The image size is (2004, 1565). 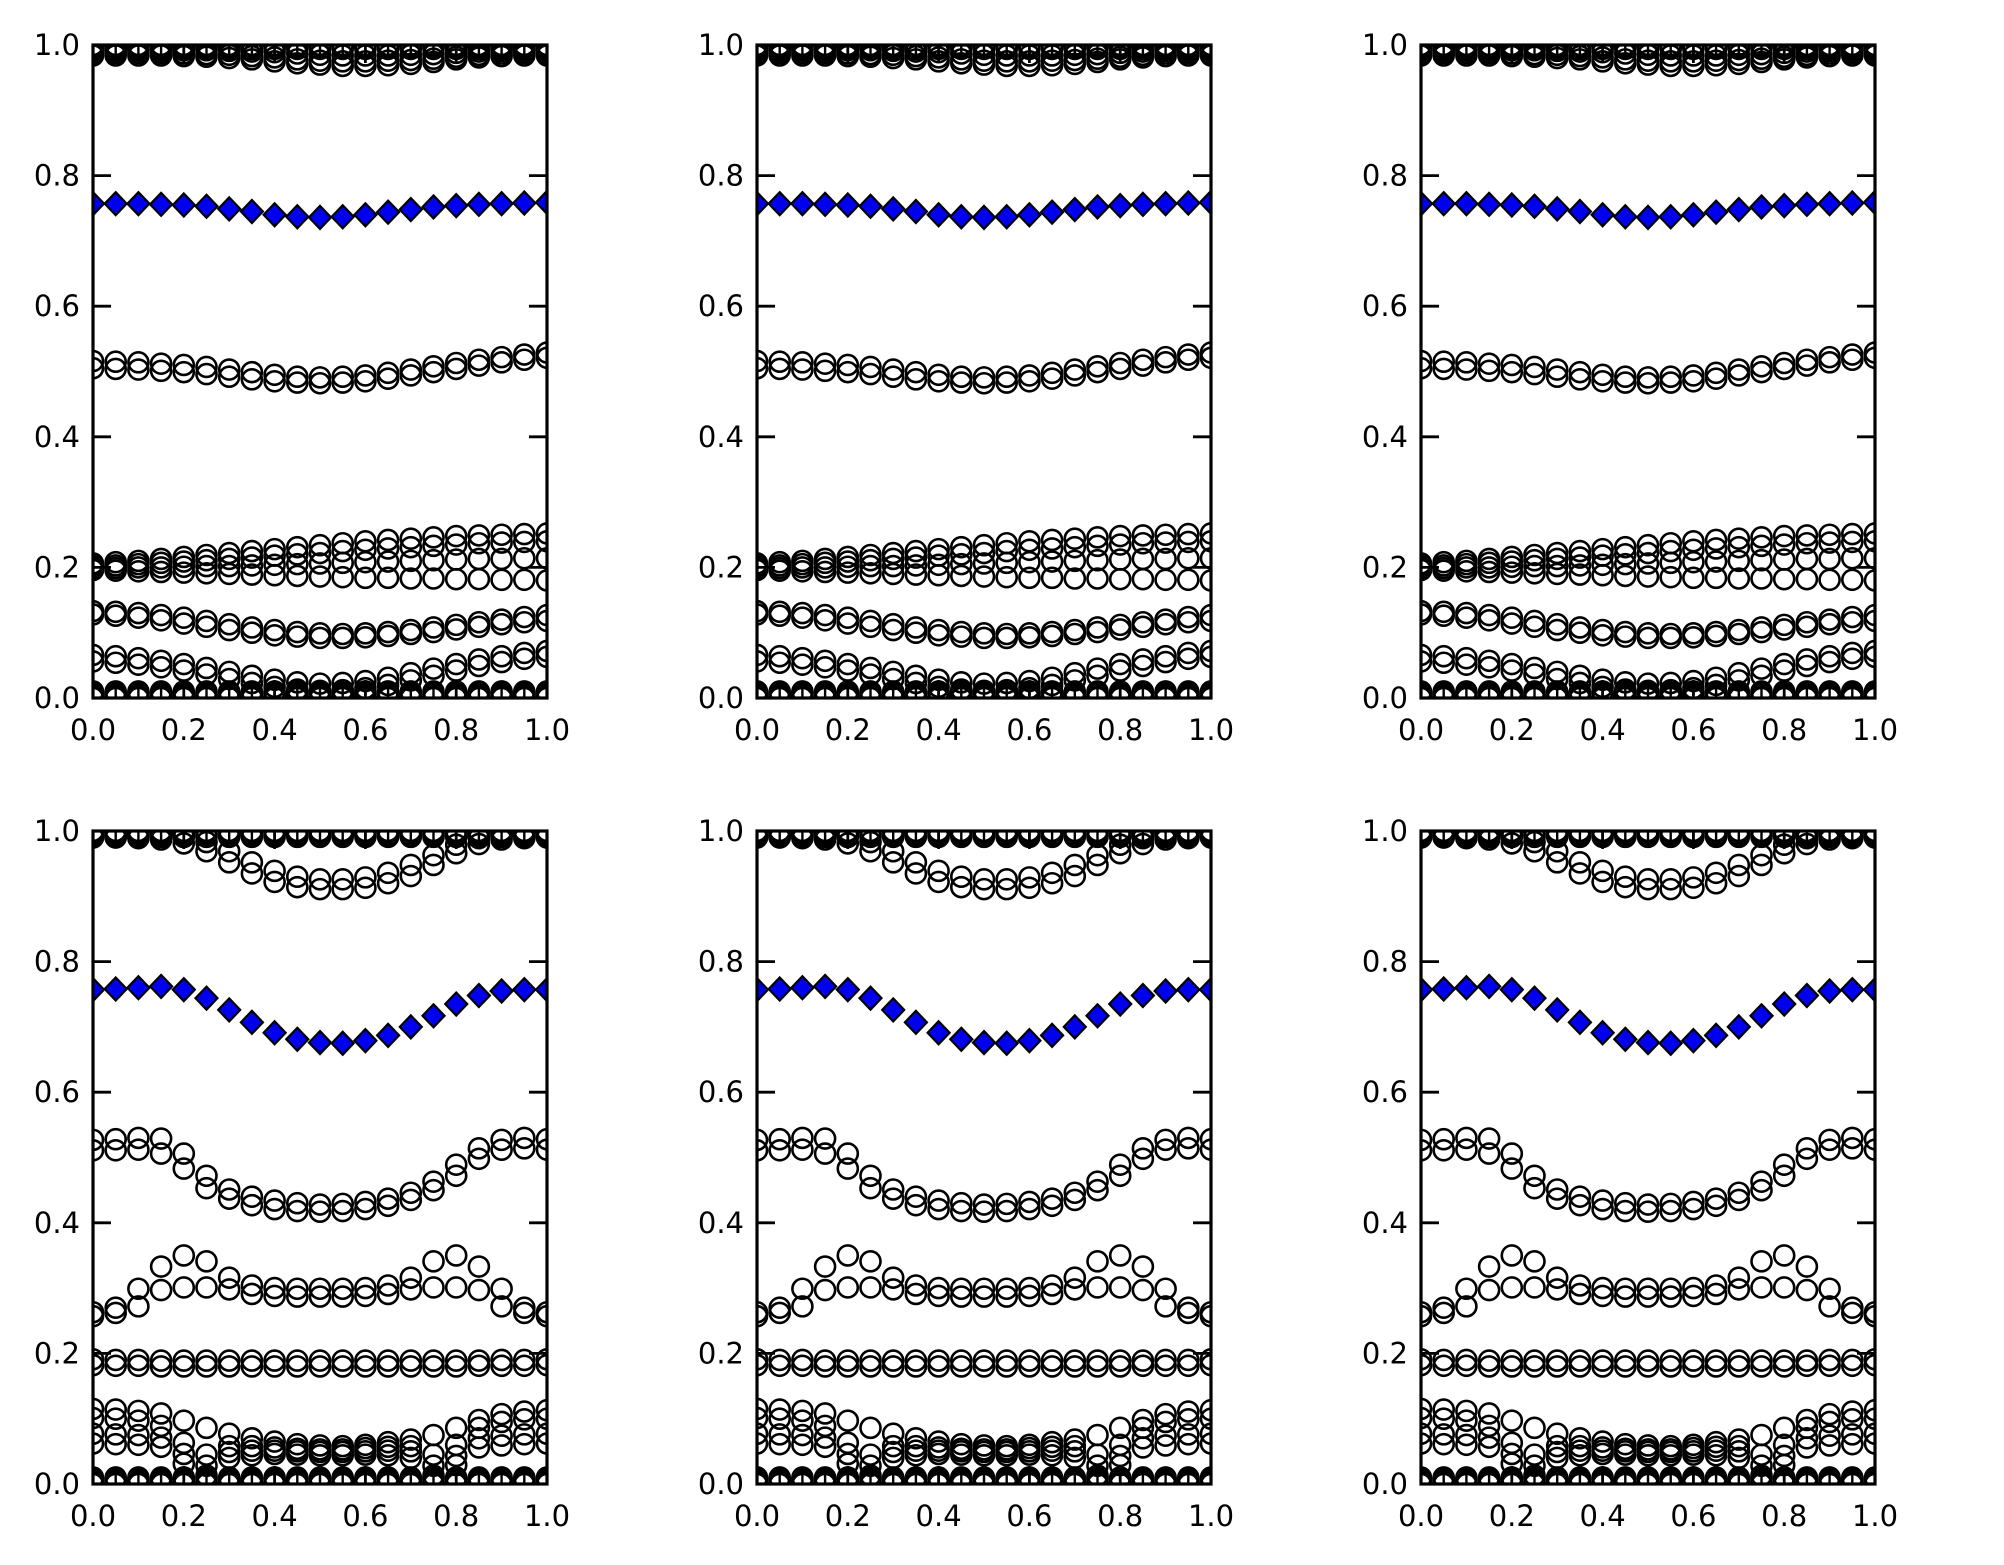 What do you see at coordinates (984, 1300) in the screenshot?
I see `series-hump-band-lower` at bounding box center [984, 1300].